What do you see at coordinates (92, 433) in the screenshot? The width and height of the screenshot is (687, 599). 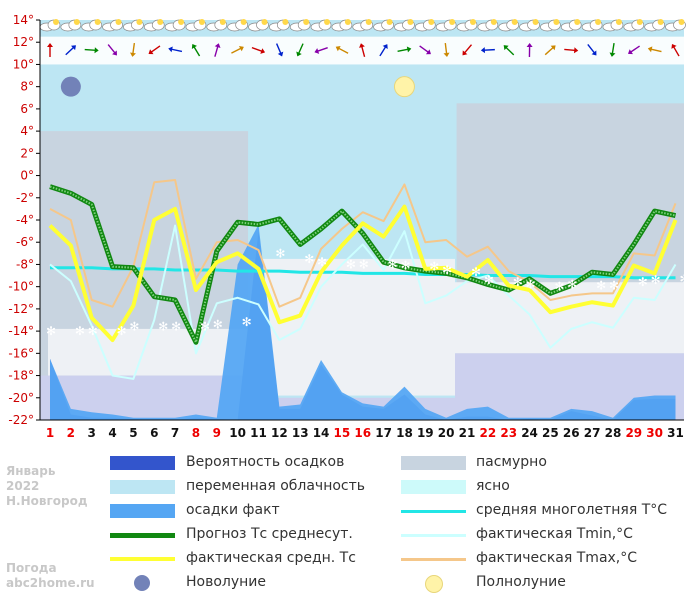 I see `x-tick-label: 3` at bounding box center [92, 433].